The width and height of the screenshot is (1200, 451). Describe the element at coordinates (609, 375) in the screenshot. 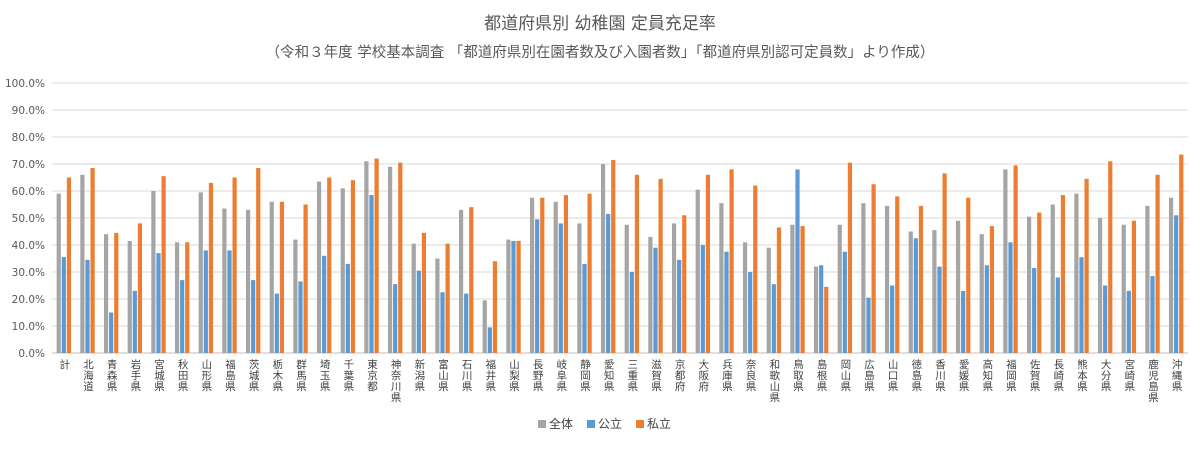

I see `x-tick-label: 愛知県` at that location.